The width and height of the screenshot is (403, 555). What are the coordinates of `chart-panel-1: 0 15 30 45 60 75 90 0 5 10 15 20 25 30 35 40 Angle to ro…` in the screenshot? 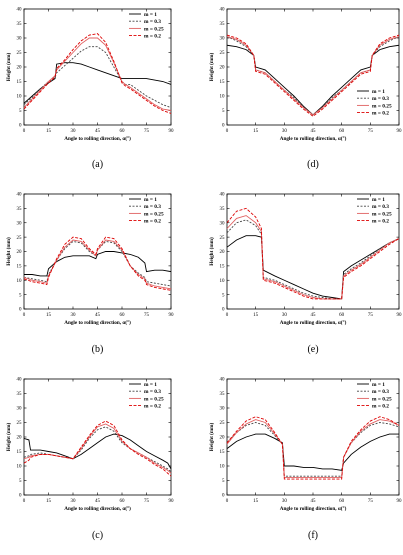 It's located at (305, 89).